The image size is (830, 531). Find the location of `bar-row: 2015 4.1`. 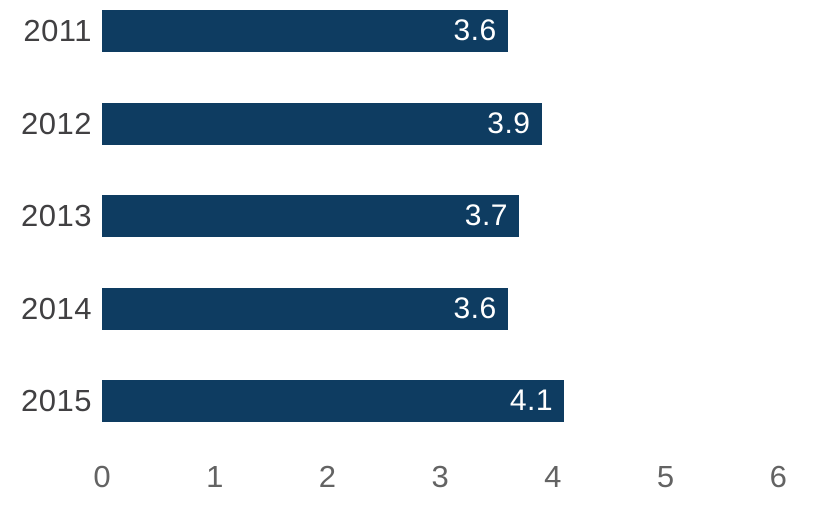

bar-row: 2015 4.1 is located at coordinates (415, 401).